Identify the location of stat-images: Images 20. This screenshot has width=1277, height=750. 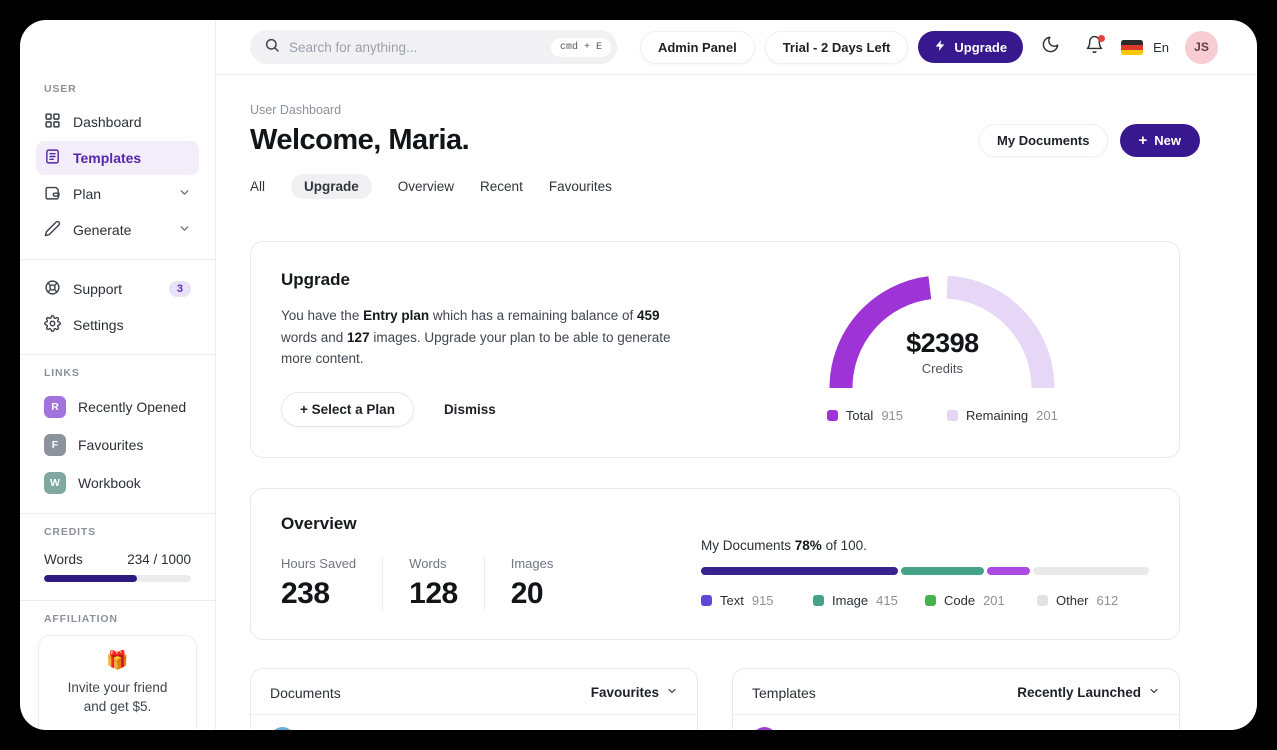
(531, 583).